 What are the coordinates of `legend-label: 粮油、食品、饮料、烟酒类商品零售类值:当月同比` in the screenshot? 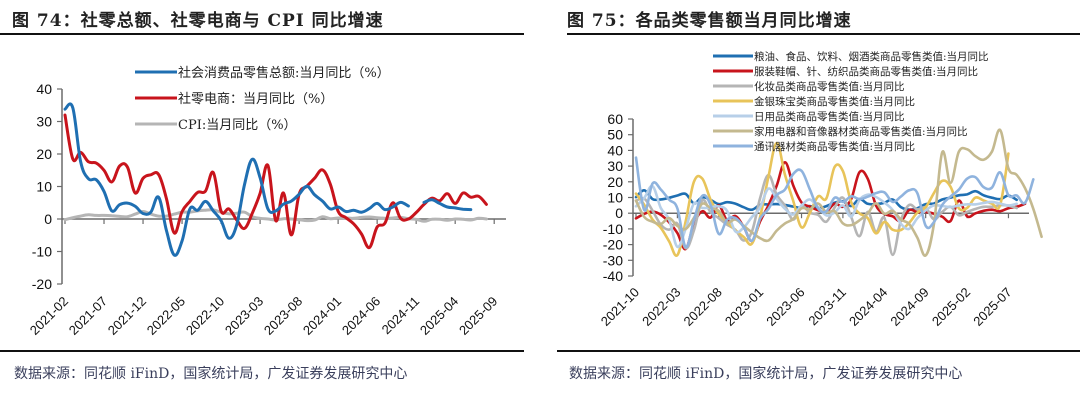 It's located at (871, 56).